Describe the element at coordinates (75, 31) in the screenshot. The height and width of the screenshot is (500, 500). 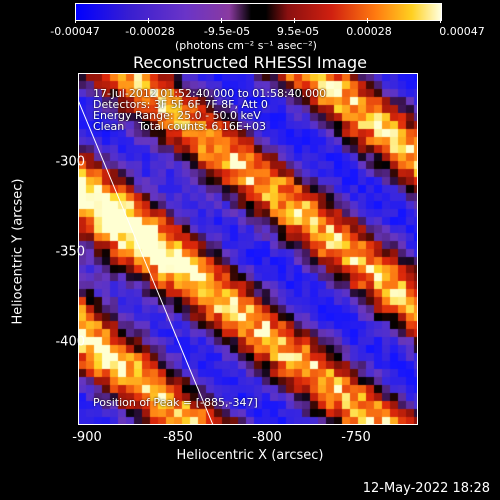
I see `colorbar-tick-label: -0.00047` at that location.